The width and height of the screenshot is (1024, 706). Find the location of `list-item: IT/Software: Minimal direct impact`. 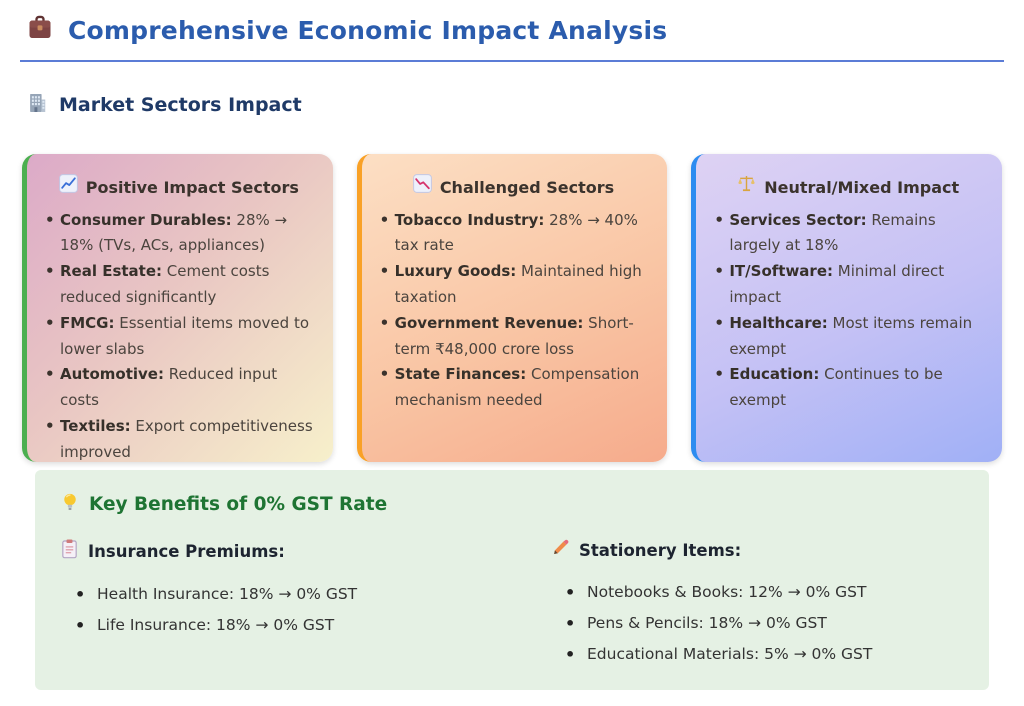

list-item: IT/Software: Minimal direct impact is located at coordinates (848, 285).